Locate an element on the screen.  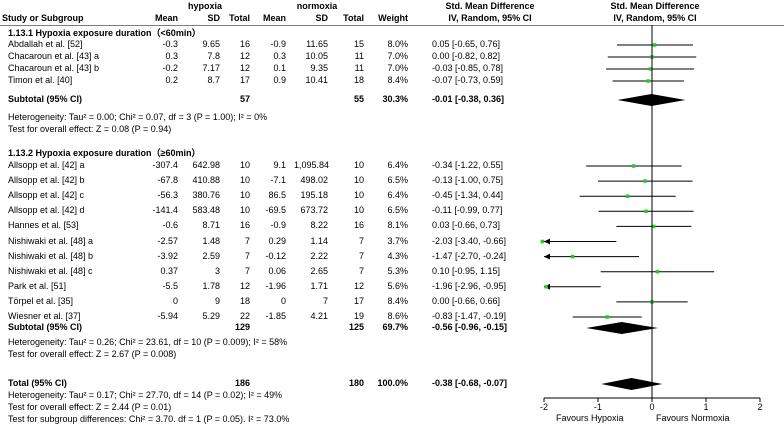
cell-m2: 0.1 is located at coordinates (279, 68).